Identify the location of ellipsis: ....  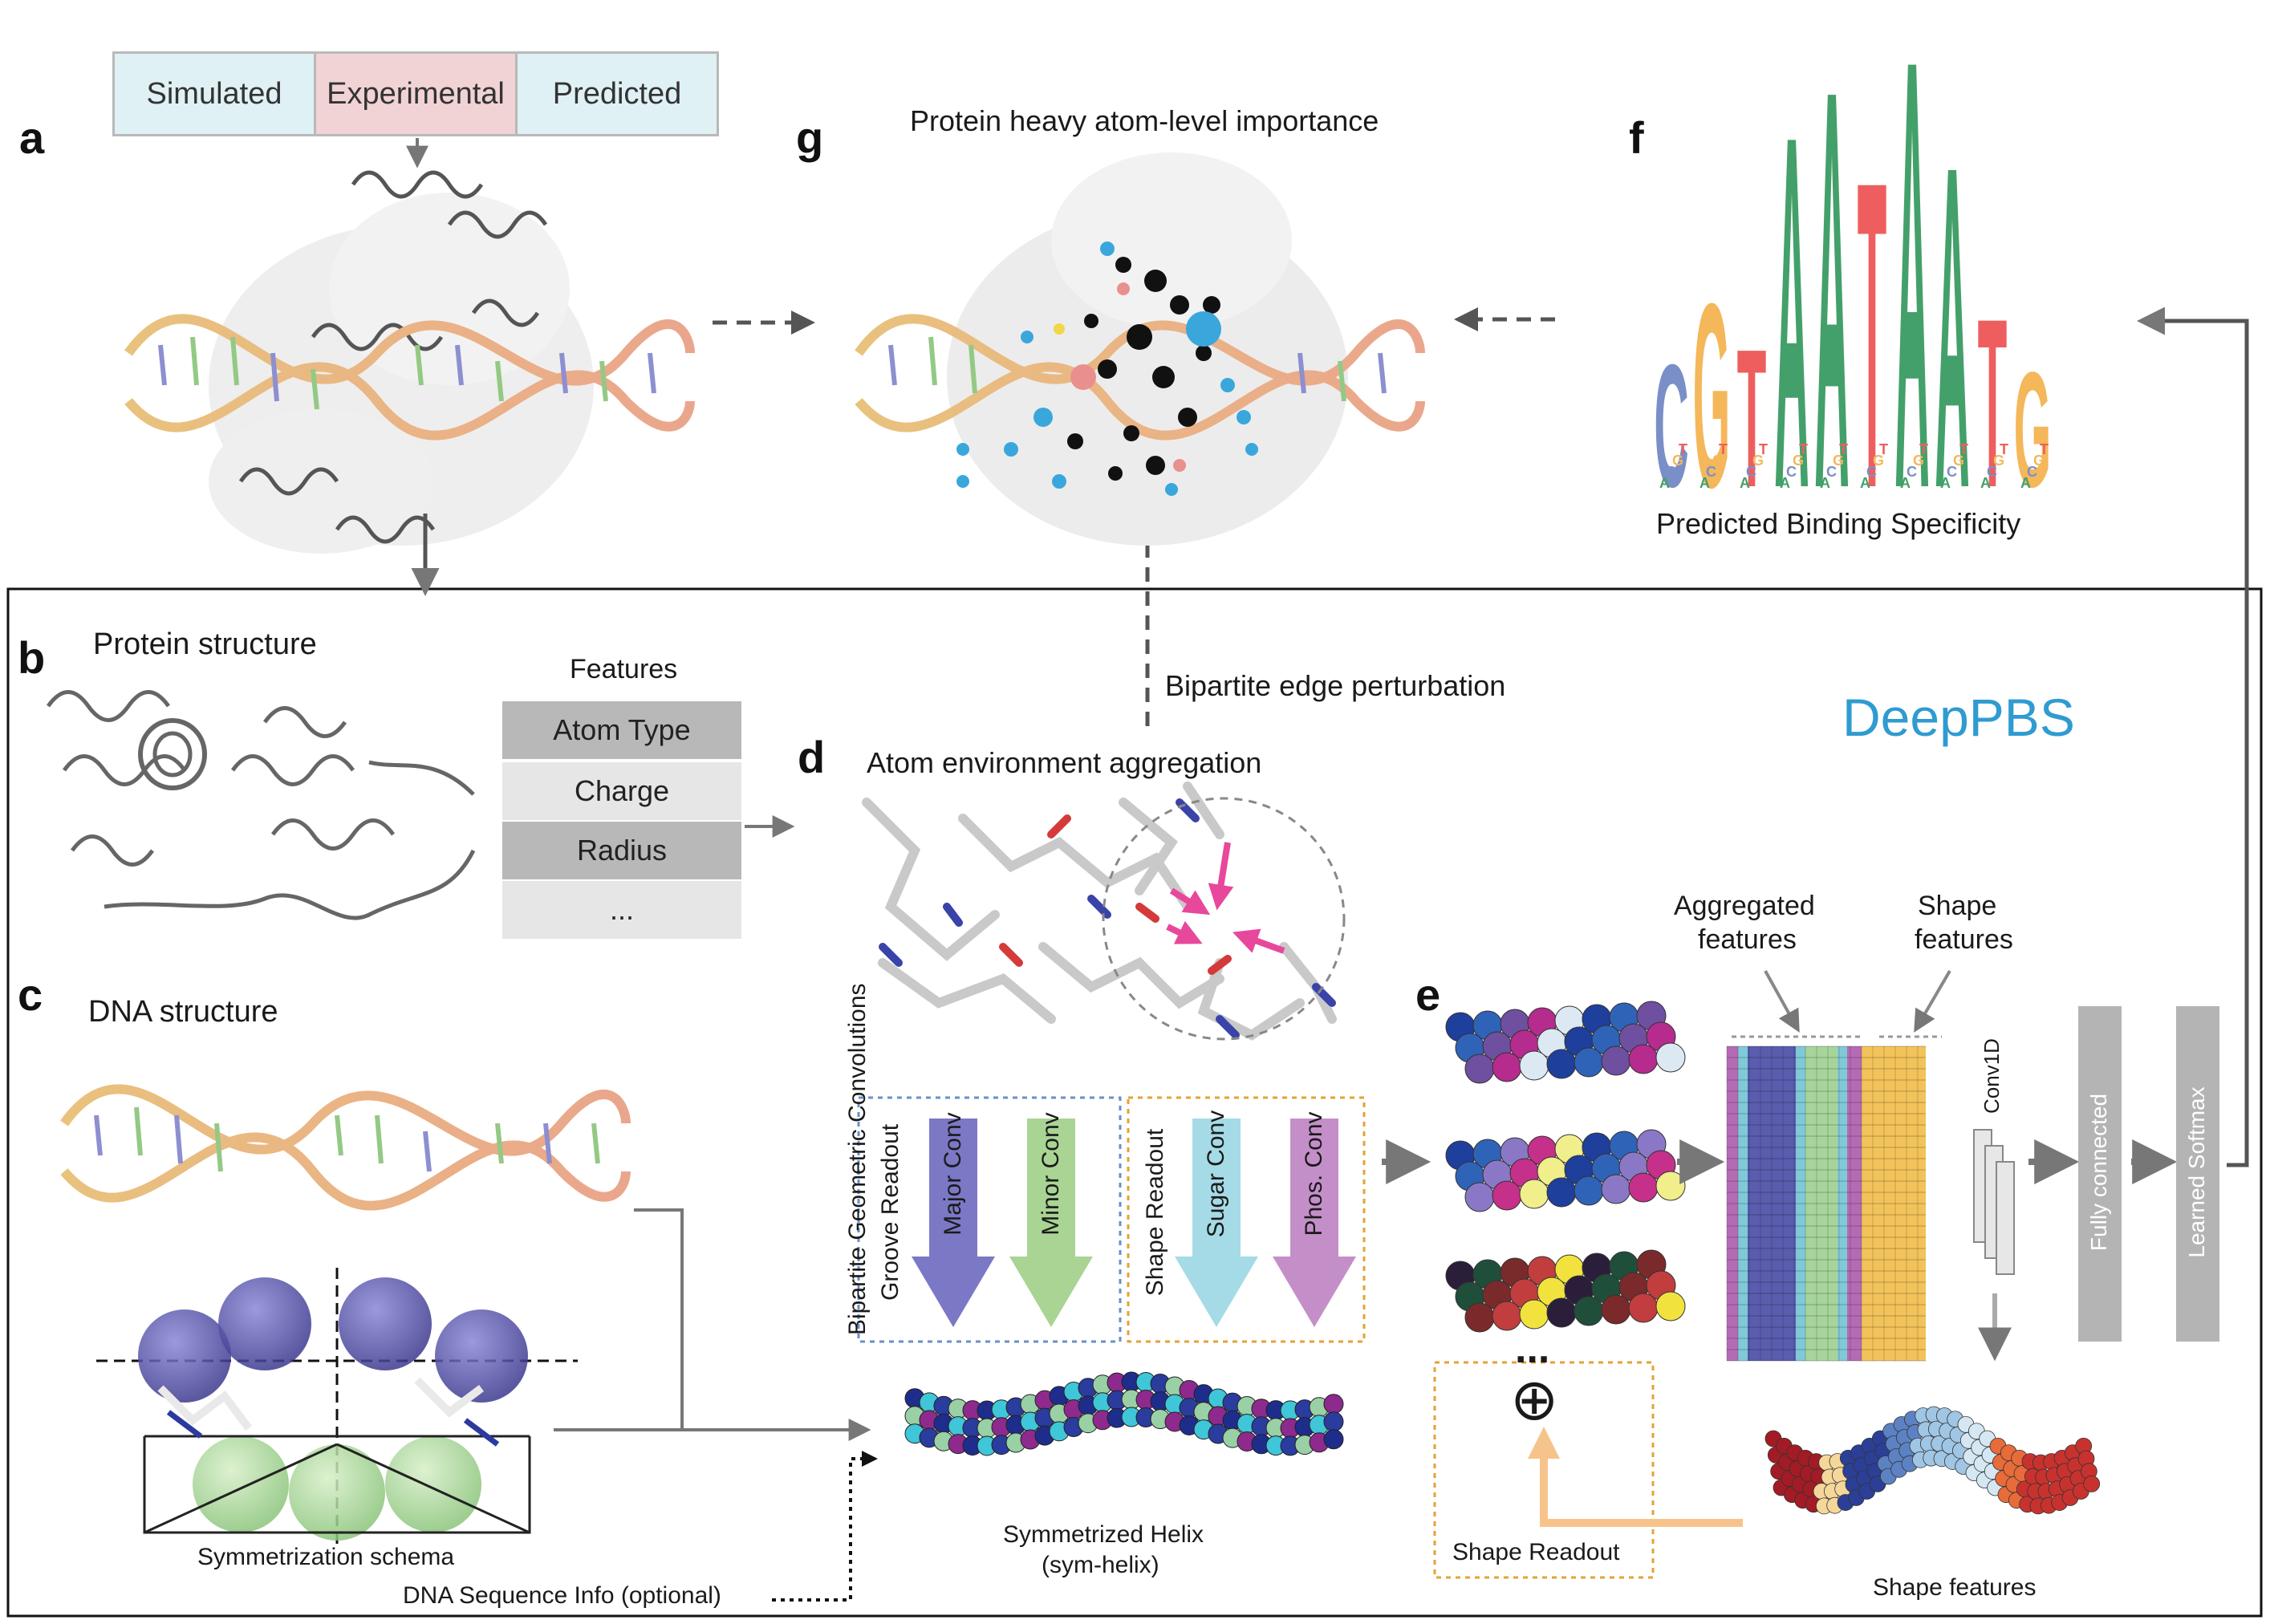
(1532, 1349).